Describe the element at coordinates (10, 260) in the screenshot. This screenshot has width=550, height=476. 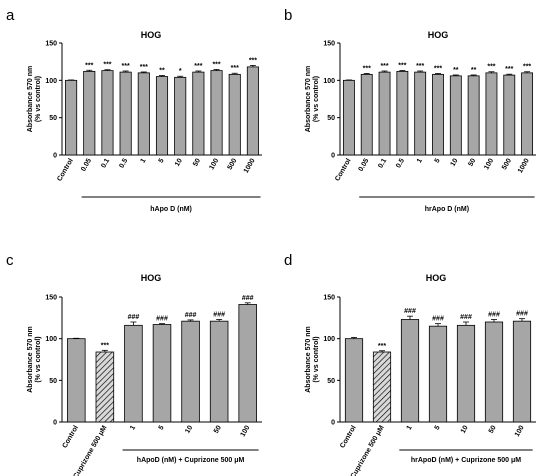
I see `panel-label: c` at that location.